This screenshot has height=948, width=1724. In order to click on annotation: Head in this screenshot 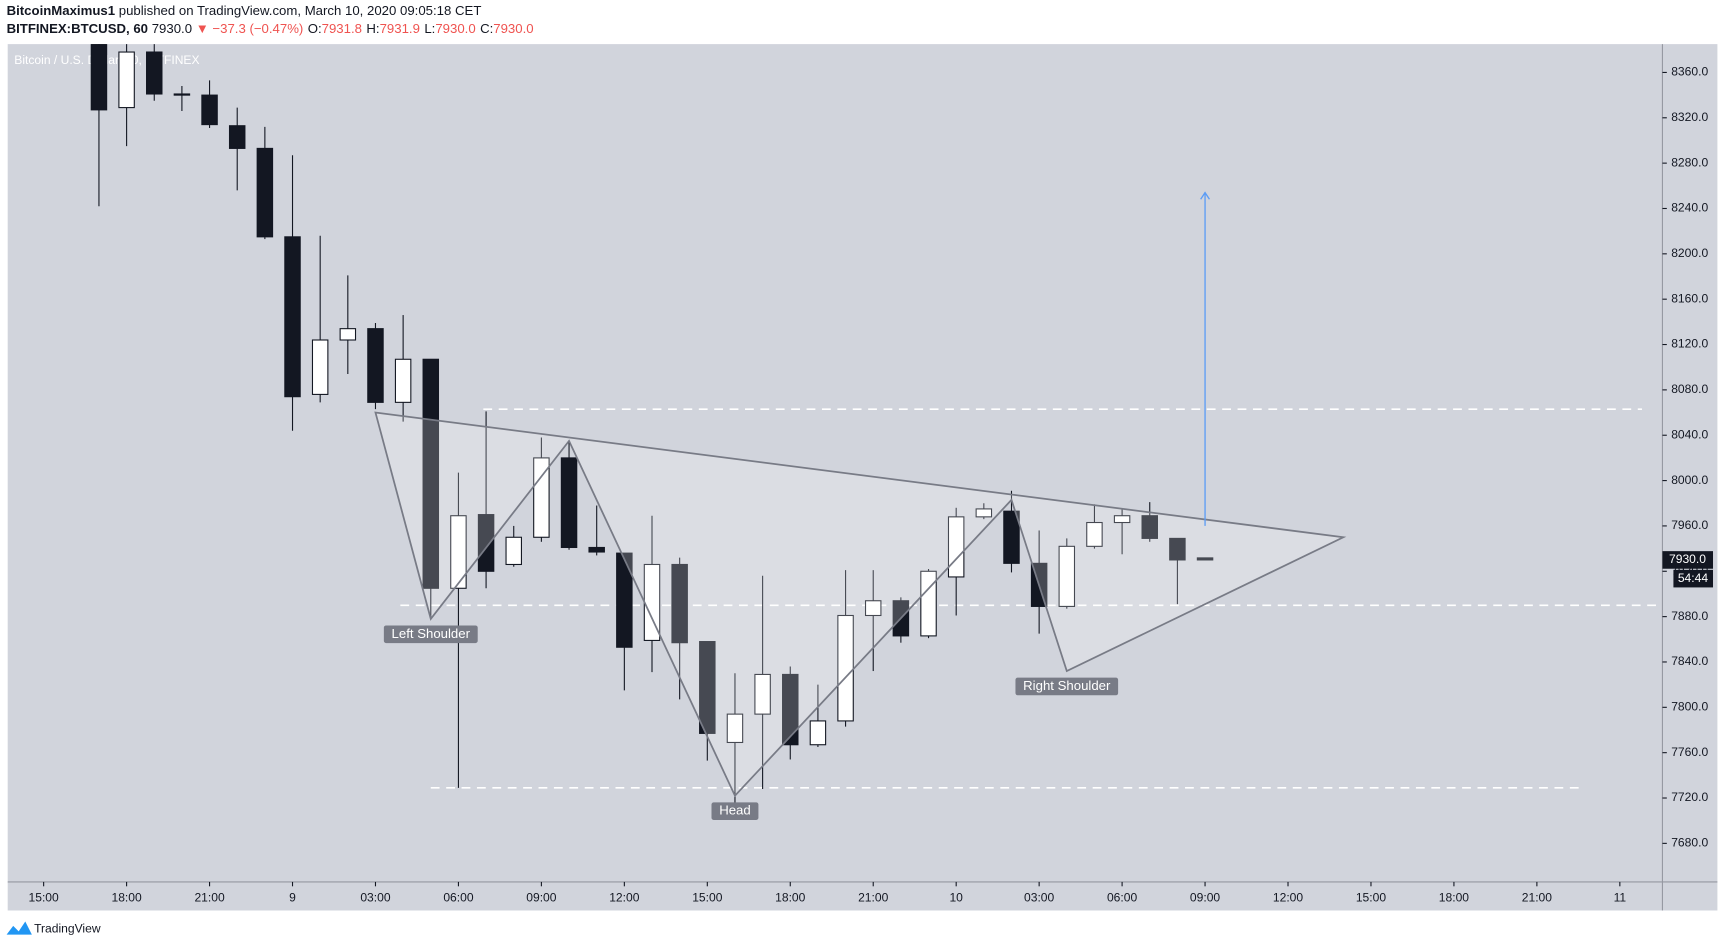, I will do `click(735, 811)`.